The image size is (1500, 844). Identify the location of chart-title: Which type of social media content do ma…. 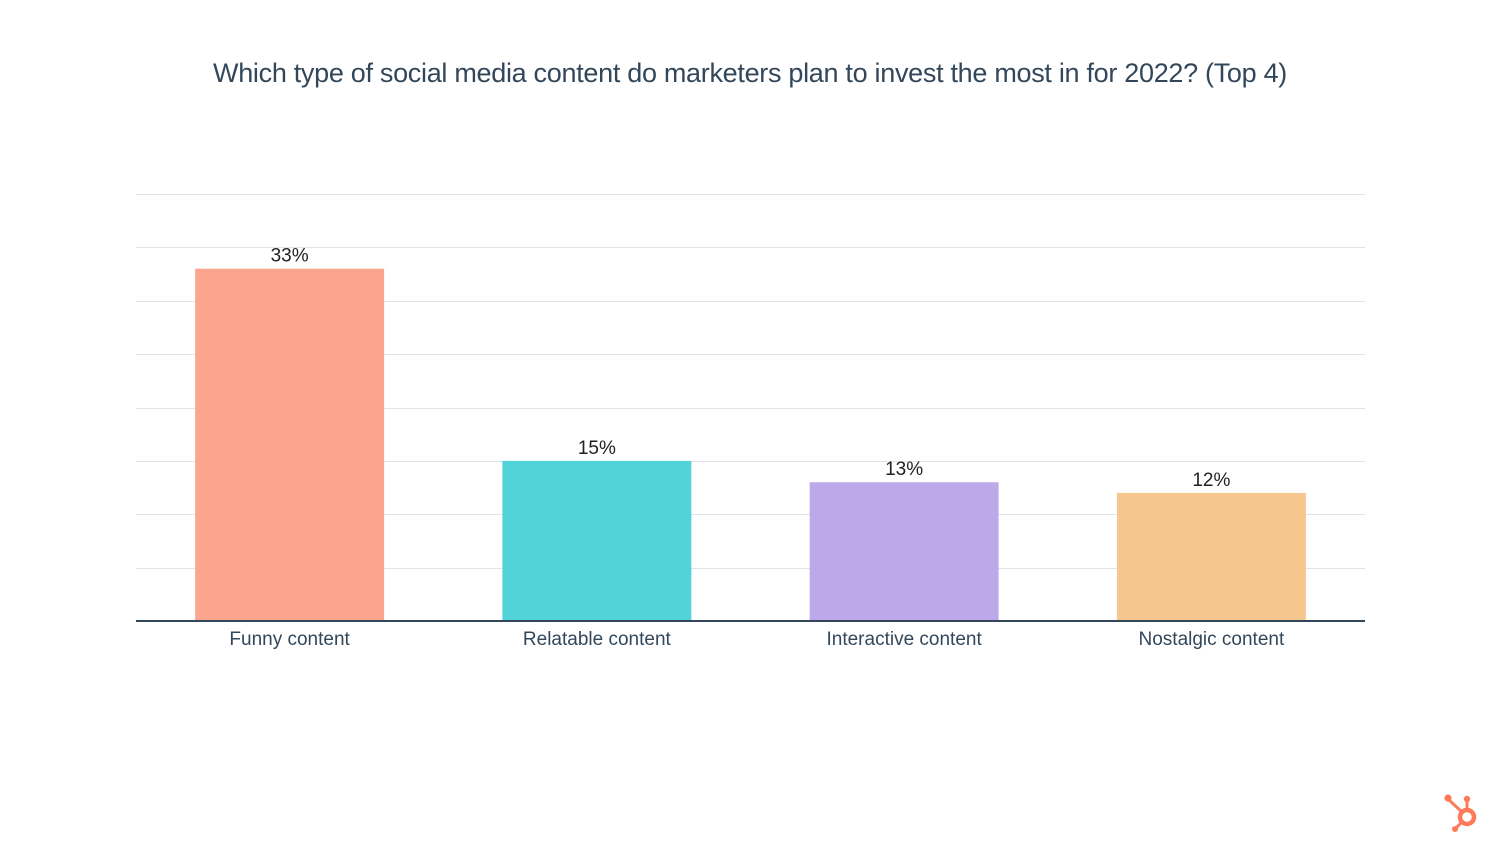
(750, 73).